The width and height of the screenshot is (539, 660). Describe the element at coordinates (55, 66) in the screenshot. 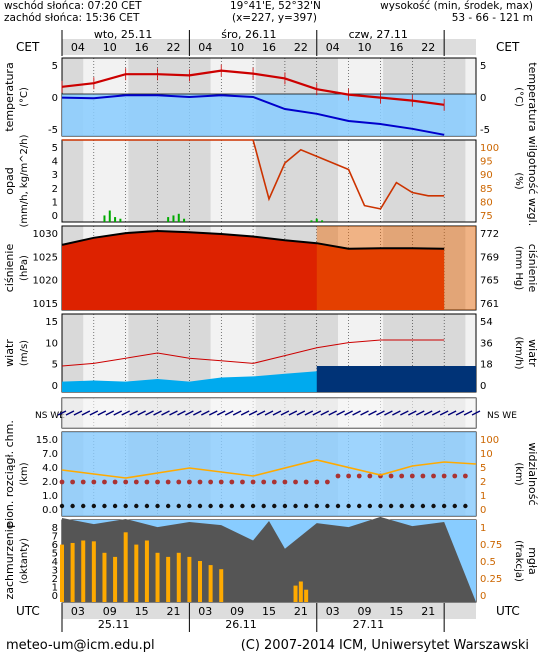

I see `temperature-left-tick: 5` at that location.